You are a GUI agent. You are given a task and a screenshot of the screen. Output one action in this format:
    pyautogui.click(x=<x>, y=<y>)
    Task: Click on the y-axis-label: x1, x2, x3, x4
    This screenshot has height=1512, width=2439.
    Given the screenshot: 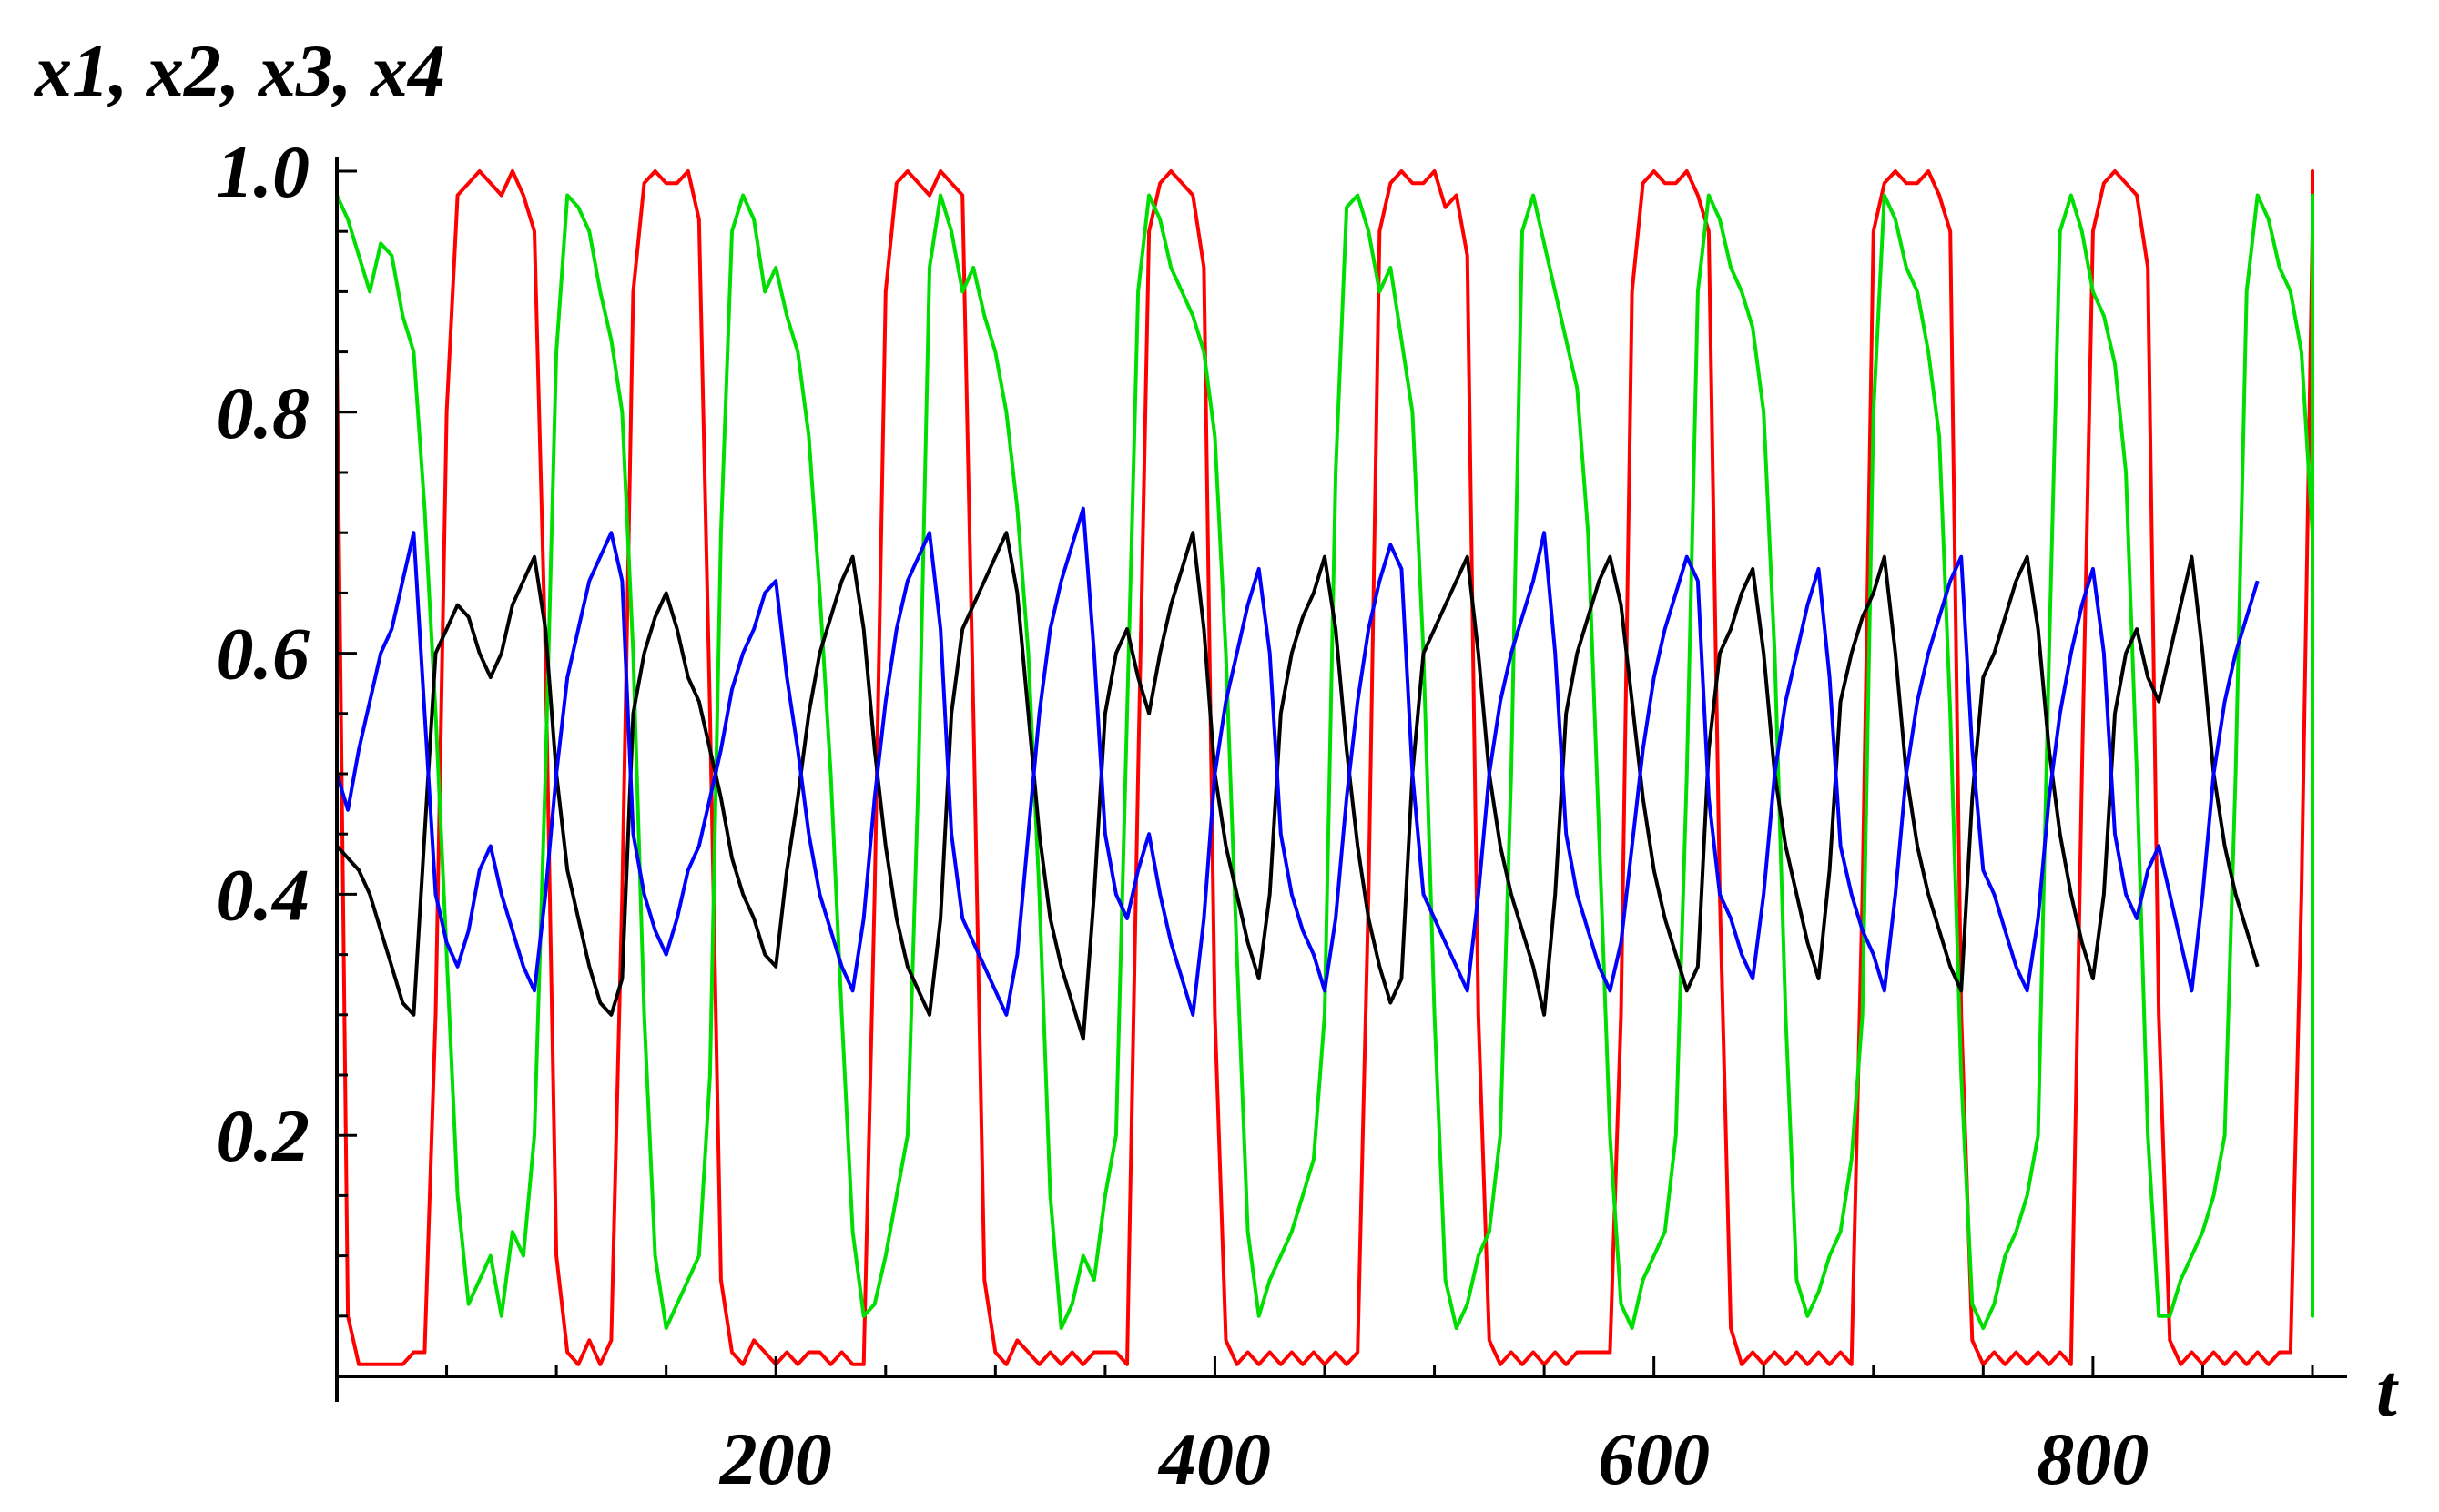 What is the action you would take?
    pyautogui.click(x=239, y=70)
    